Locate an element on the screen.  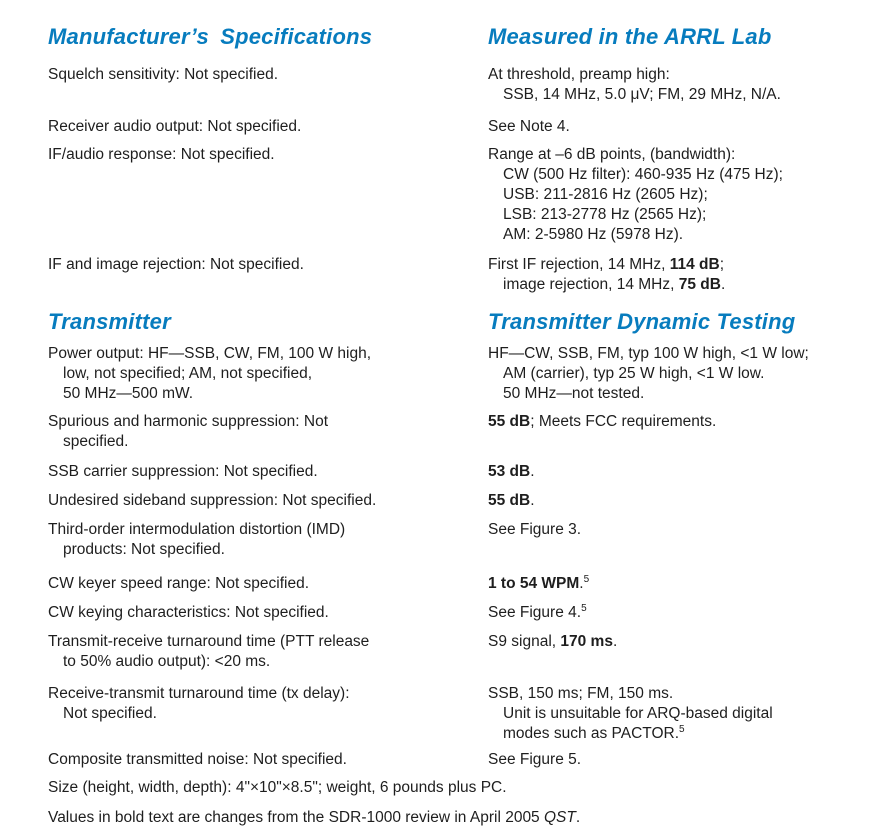
transmitter-section-headings: Transmitter Transmitter Dynamic Testing is located at coordinates (461, 322).